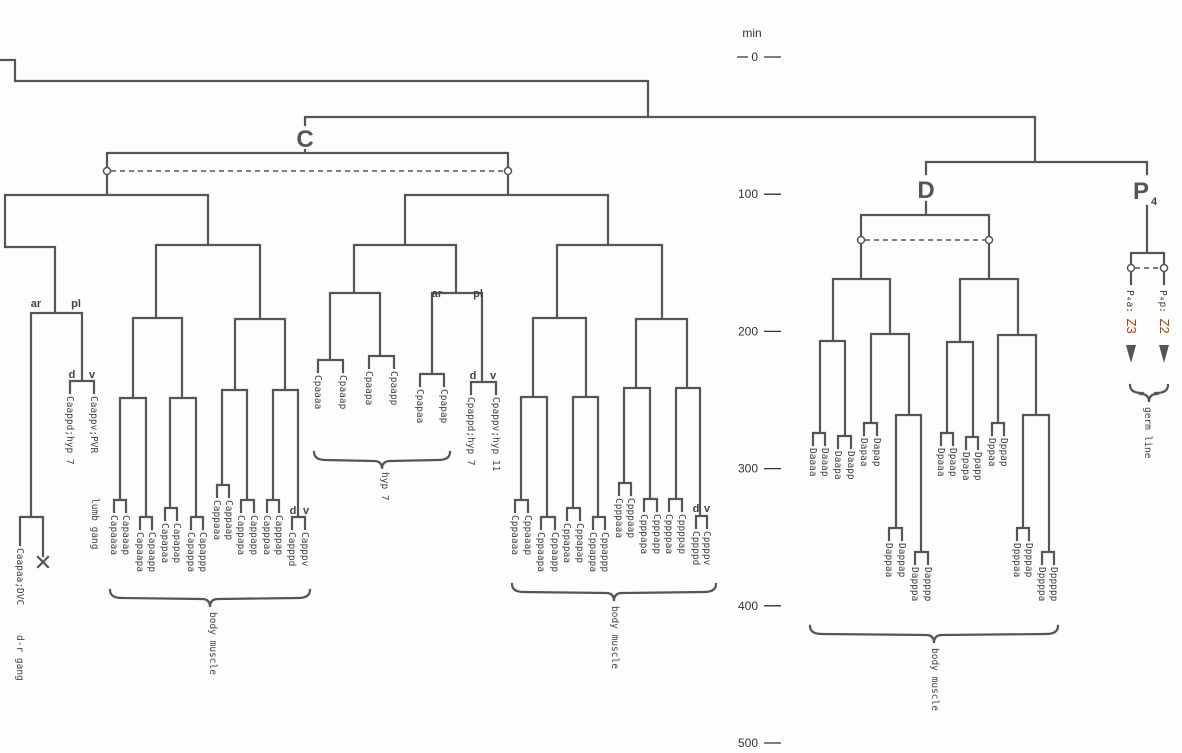  What do you see at coordinates (176, 543) in the screenshot?
I see `cell-label: Capapap` at bounding box center [176, 543].